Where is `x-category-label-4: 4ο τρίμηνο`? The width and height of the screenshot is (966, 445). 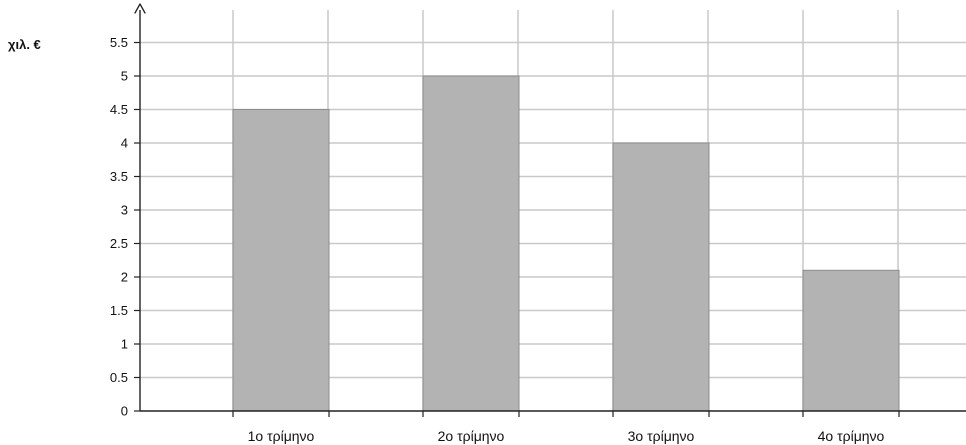 x-category-label-4: 4ο τρίμηνο is located at coordinates (851, 436).